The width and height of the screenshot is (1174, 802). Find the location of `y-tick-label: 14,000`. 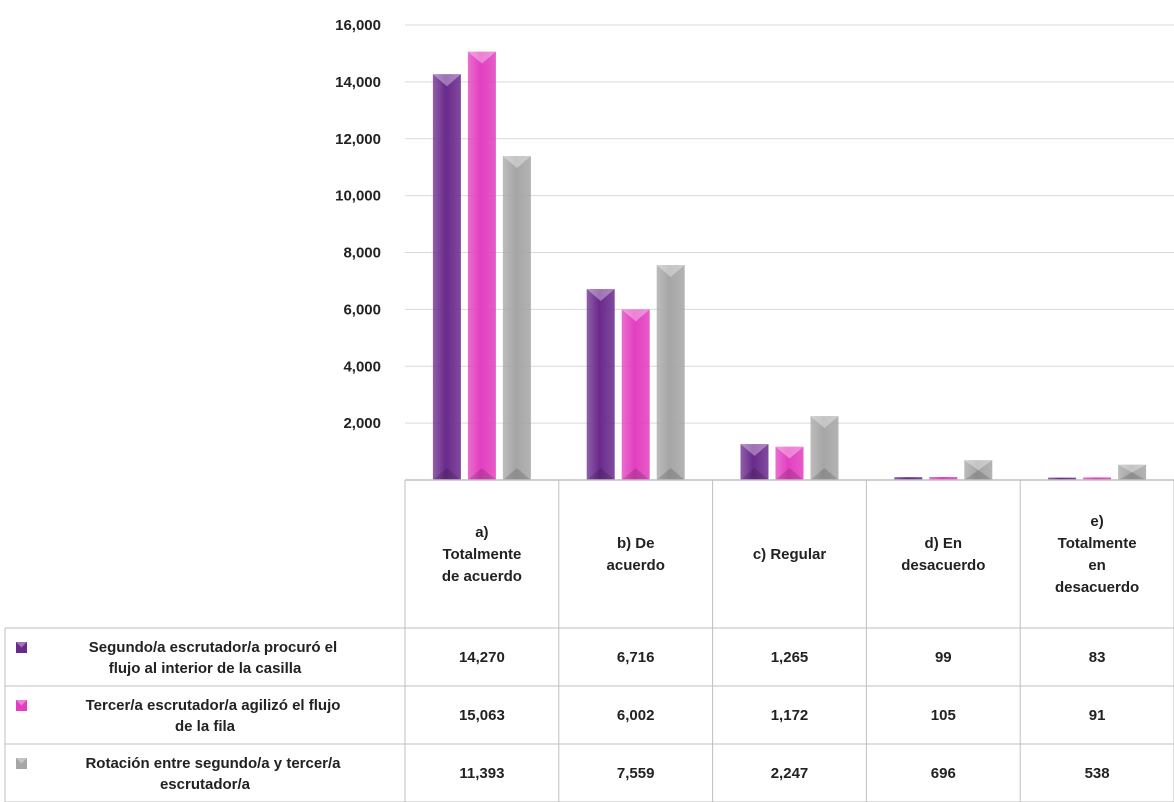

y-tick-label: 14,000 is located at coordinates (358, 82).